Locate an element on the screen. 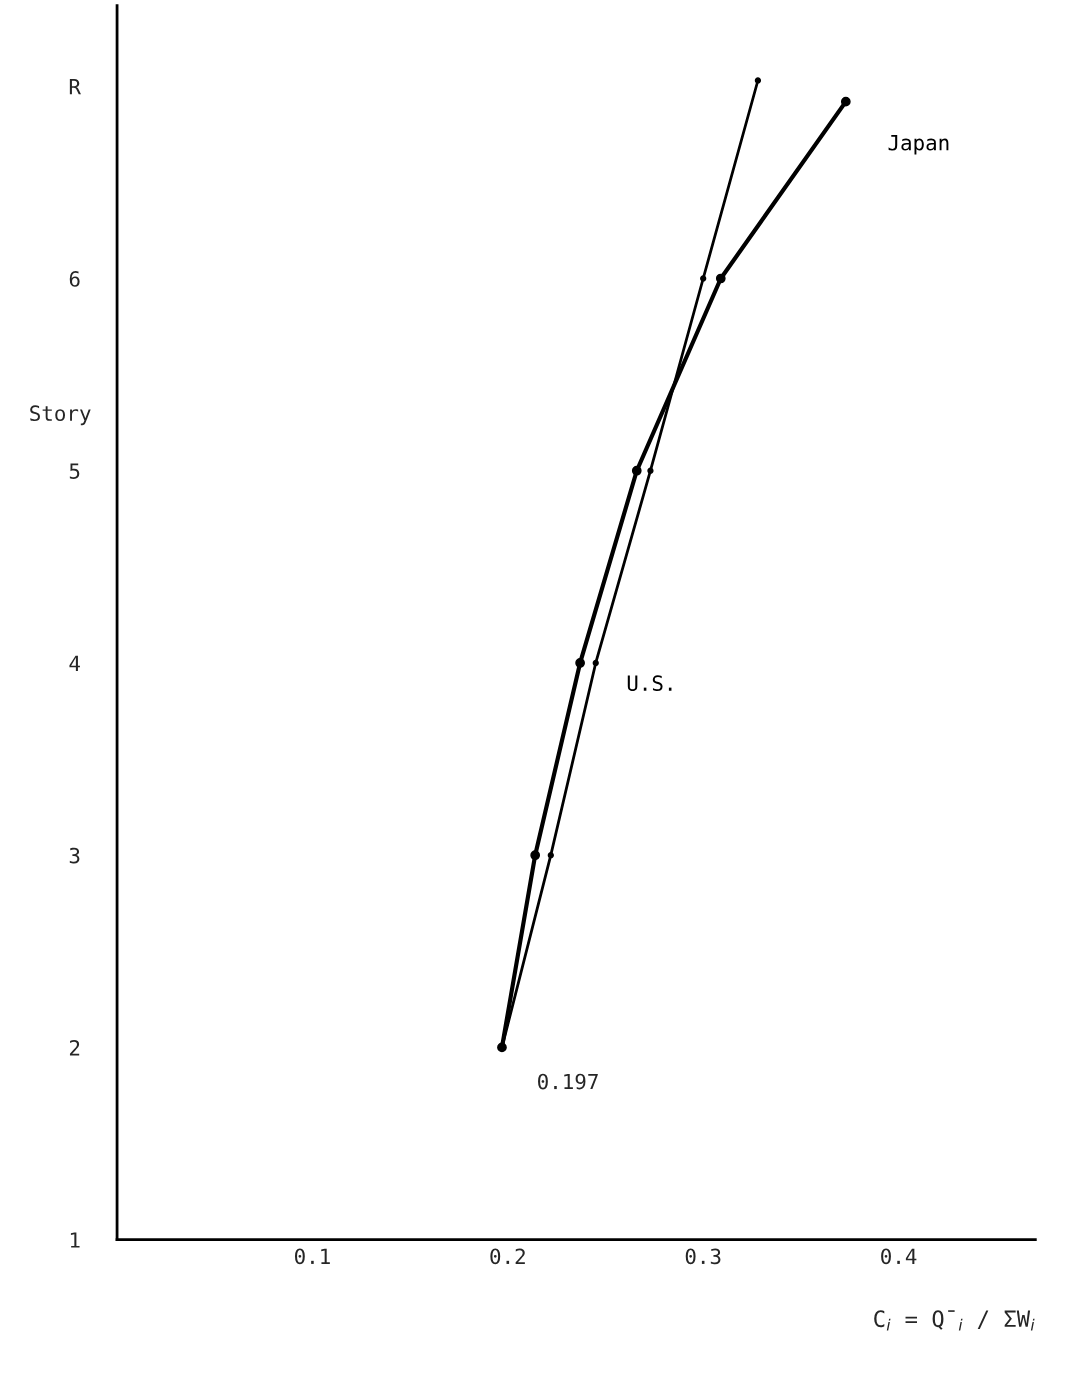  x-tick-label: 0.1 is located at coordinates (312, 1256).